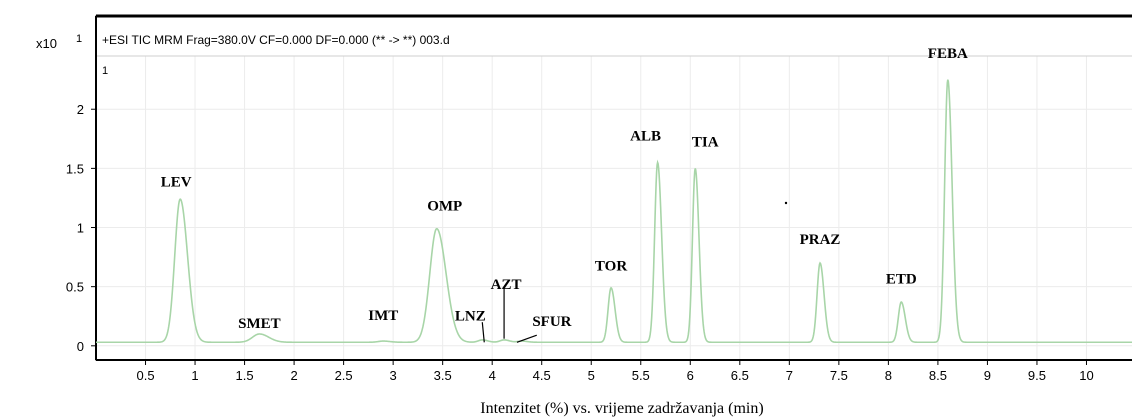  I want to click on x-tick-label-14: 7.5, so click(839, 375).